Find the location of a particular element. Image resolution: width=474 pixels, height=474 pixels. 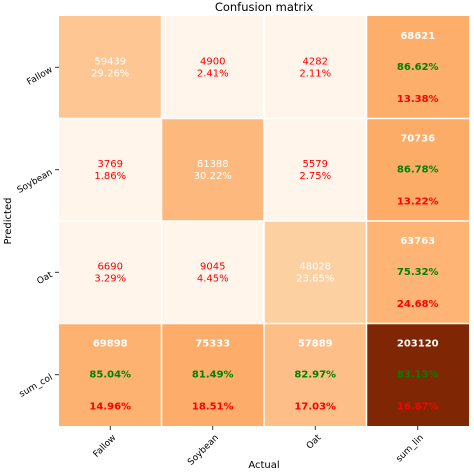

sum-total: 68621 is located at coordinates (417, 36).